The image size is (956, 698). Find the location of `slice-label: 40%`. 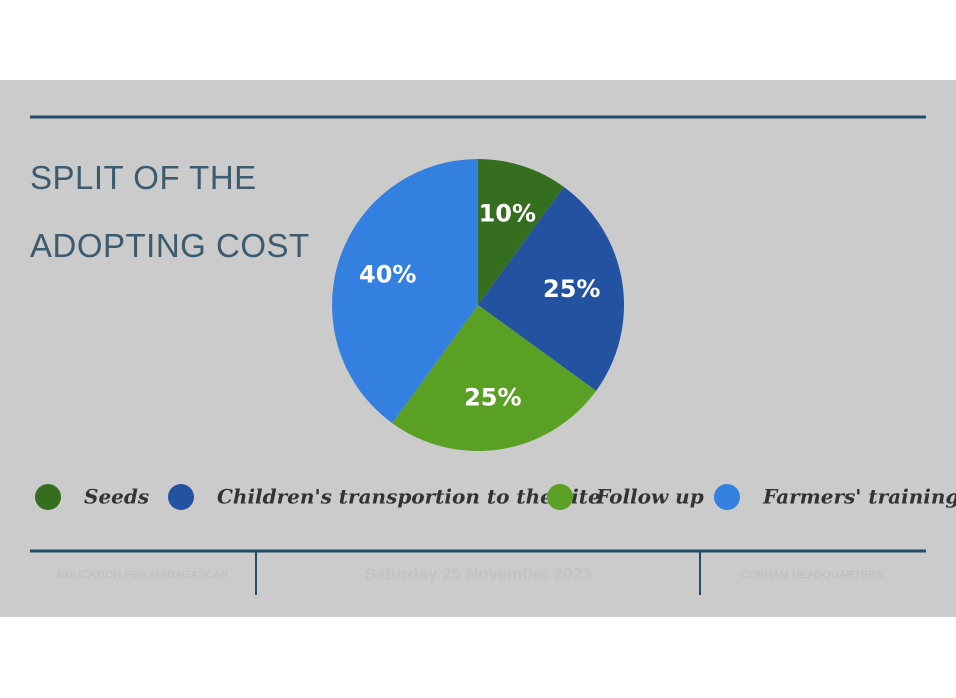

slice-label: 40% is located at coordinates (387, 275).